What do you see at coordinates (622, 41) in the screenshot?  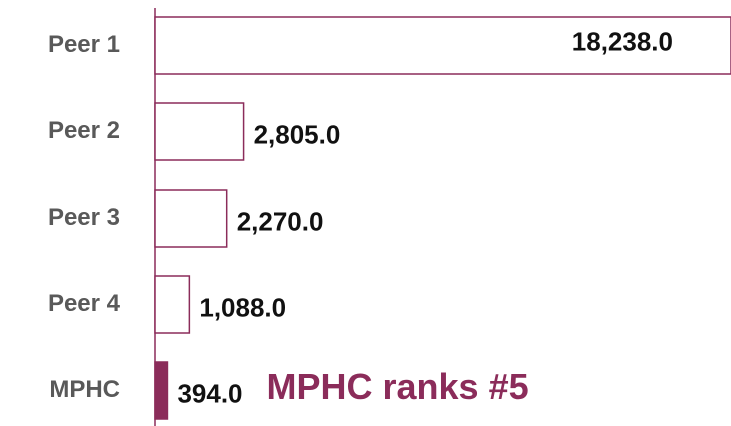 I see `data-label: 18,238.0` at bounding box center [622, 41].